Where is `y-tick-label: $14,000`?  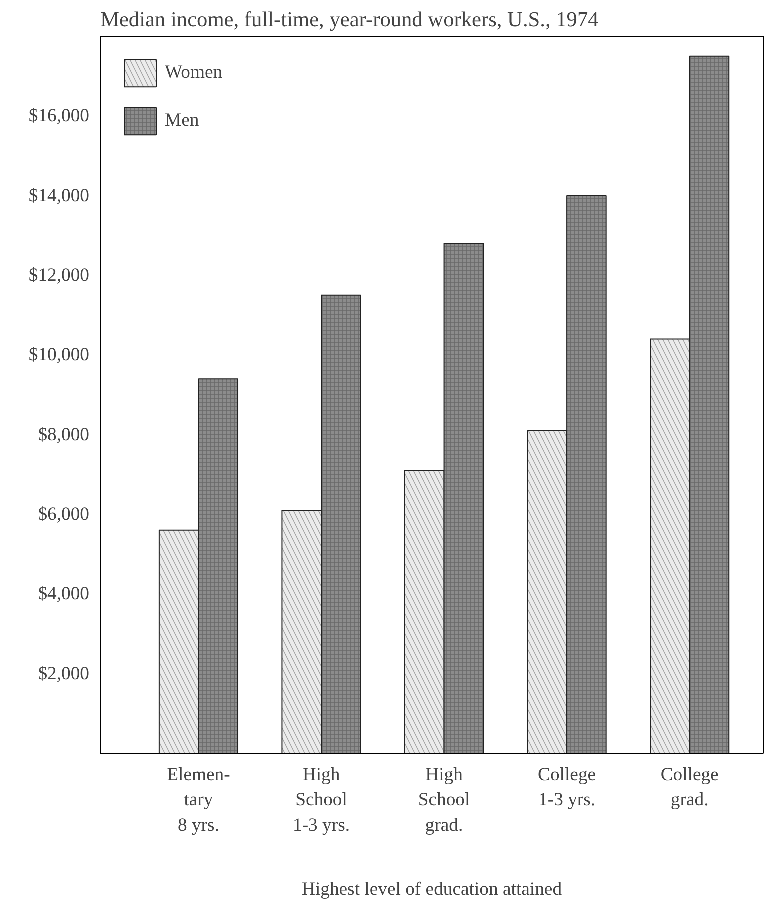 y-tick-label: $14,000 is located at coordinates (59, 195).